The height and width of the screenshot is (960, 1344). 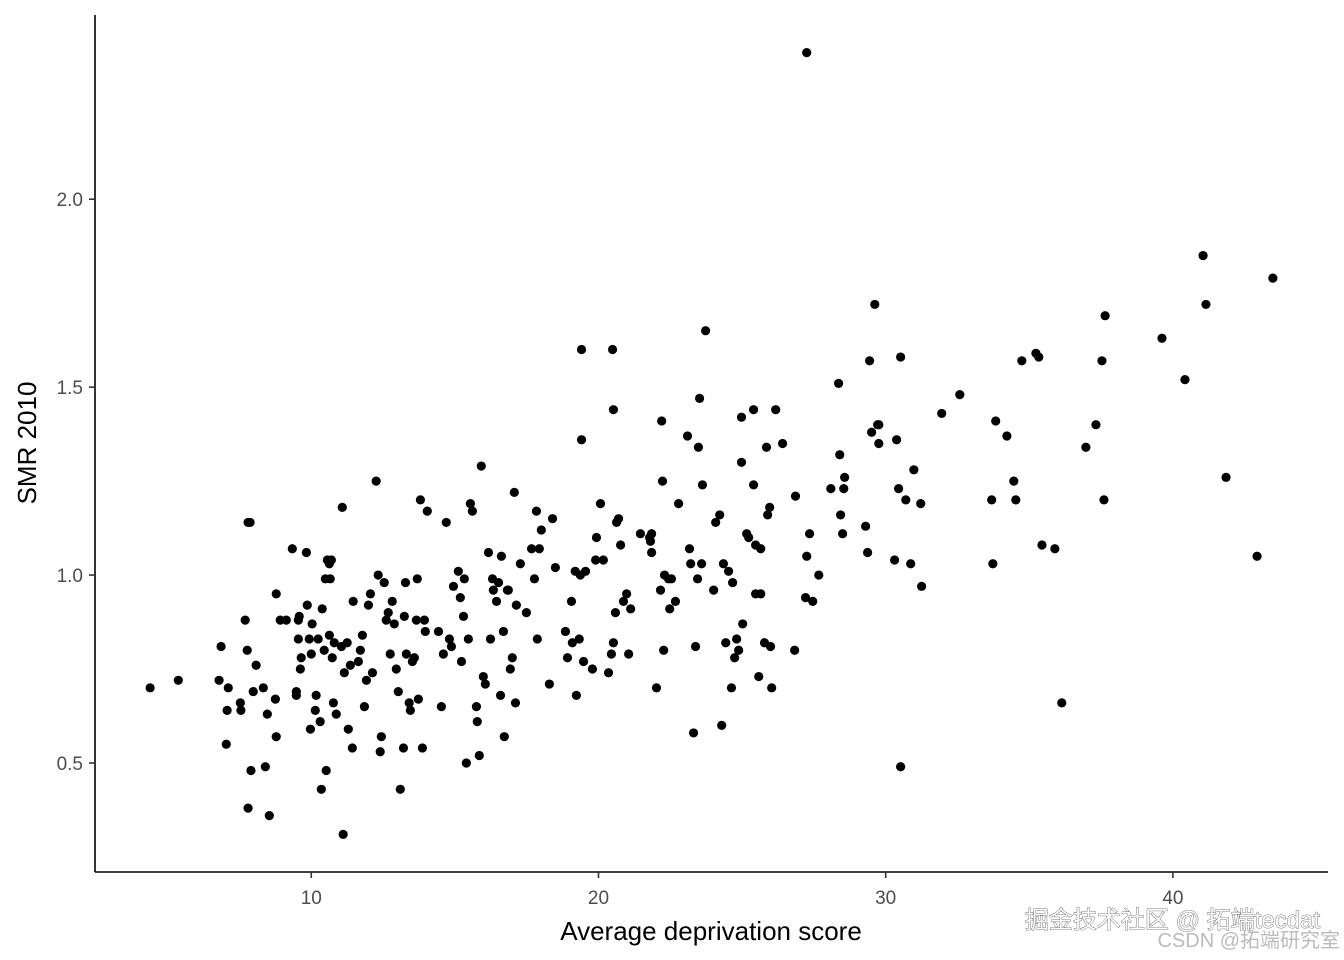 I want to click on y-tick-label: 0.5, so click(x=70, y=764).